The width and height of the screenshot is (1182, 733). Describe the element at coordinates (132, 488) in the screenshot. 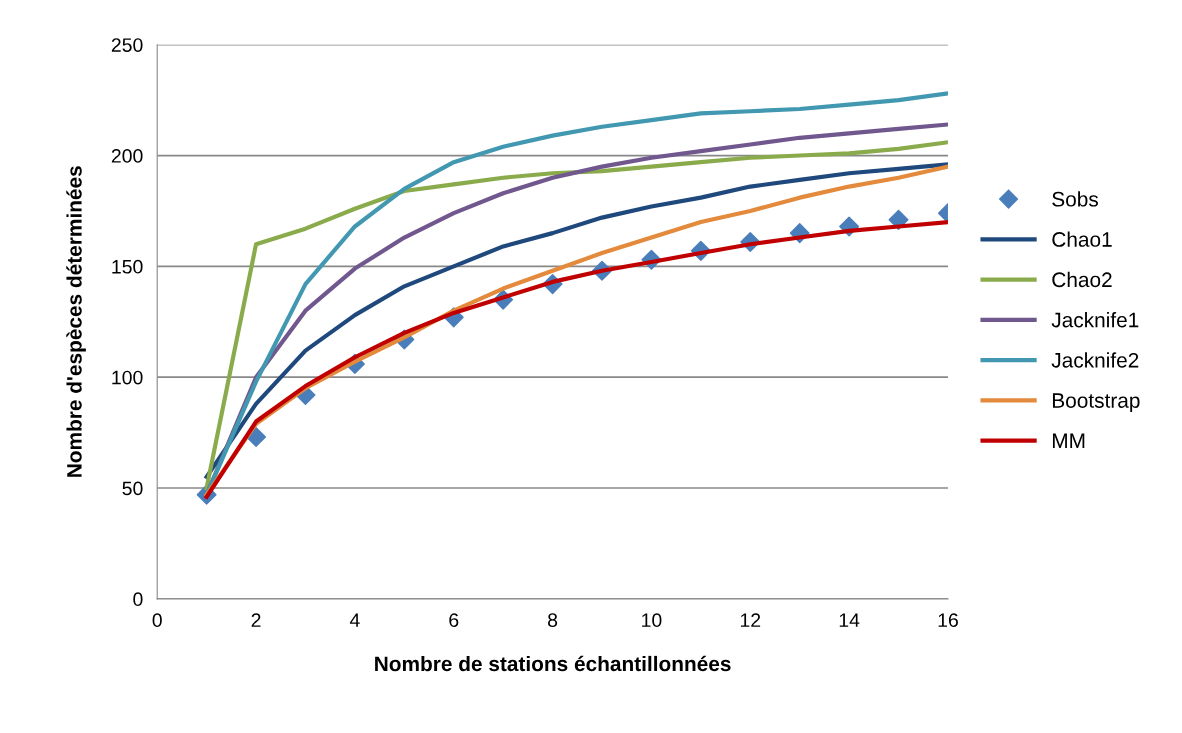

I see `y-tick-label: 50` at that location.